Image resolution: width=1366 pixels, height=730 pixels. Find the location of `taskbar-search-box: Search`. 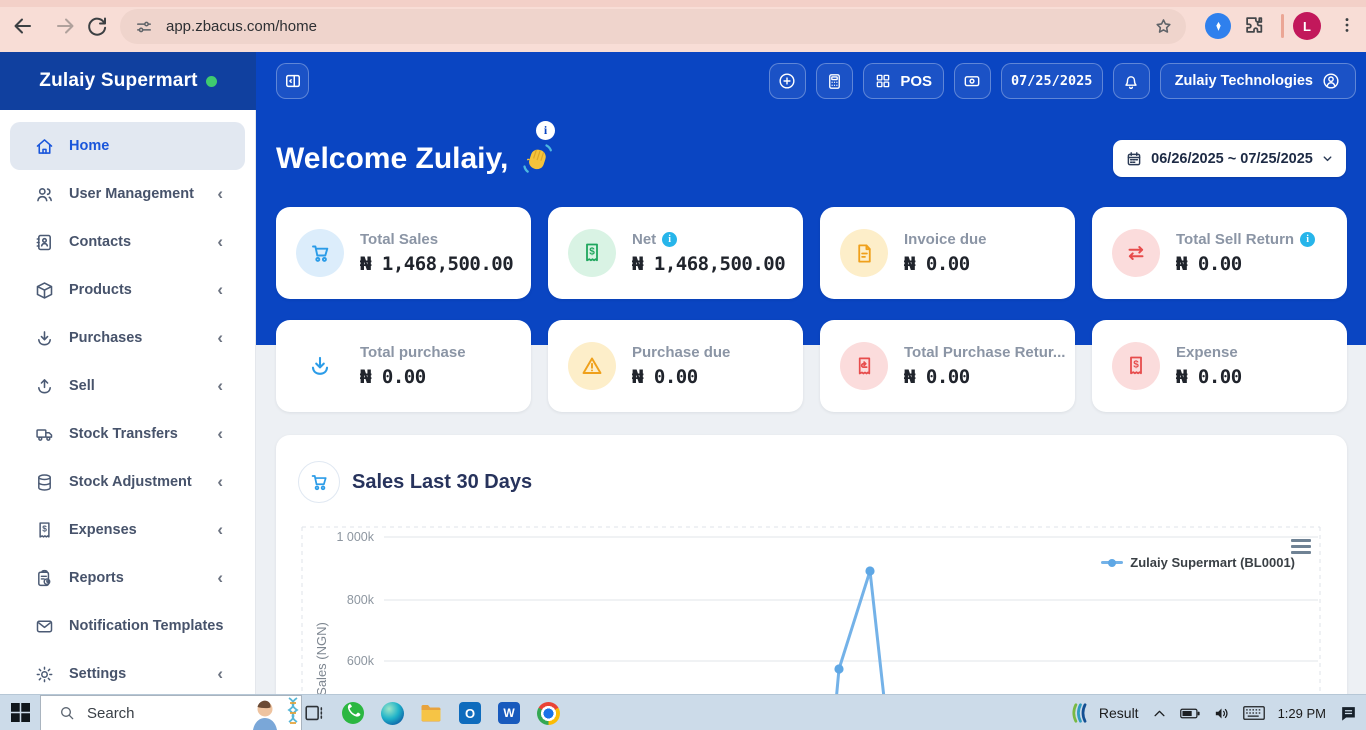

taskbar-search-box: Search is located at coordinates (171, 712).